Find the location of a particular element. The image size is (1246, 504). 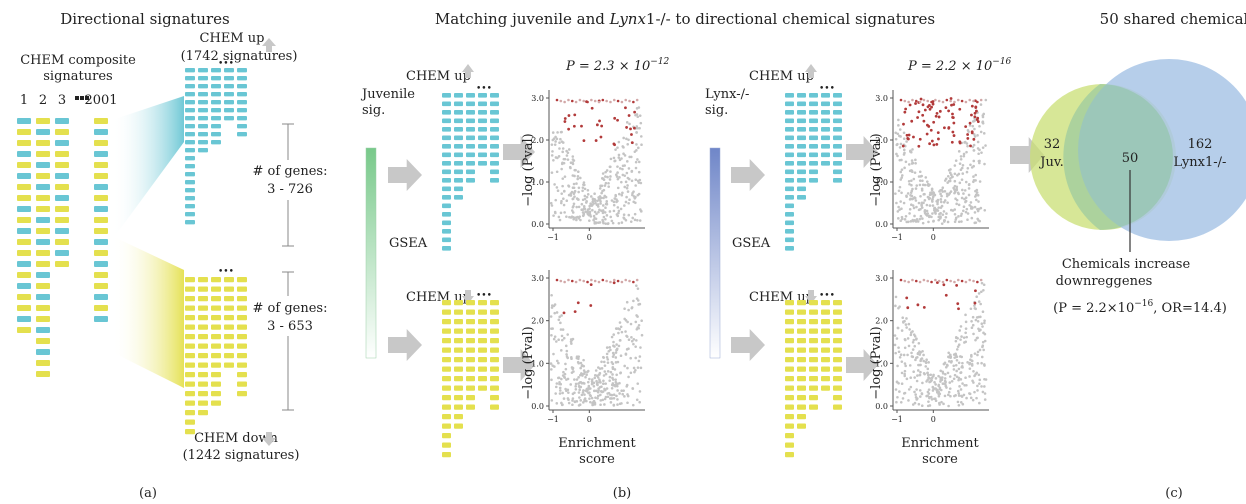

ylabel-juv-bottom: −log (Pval) is located at coordinates (528, 362).